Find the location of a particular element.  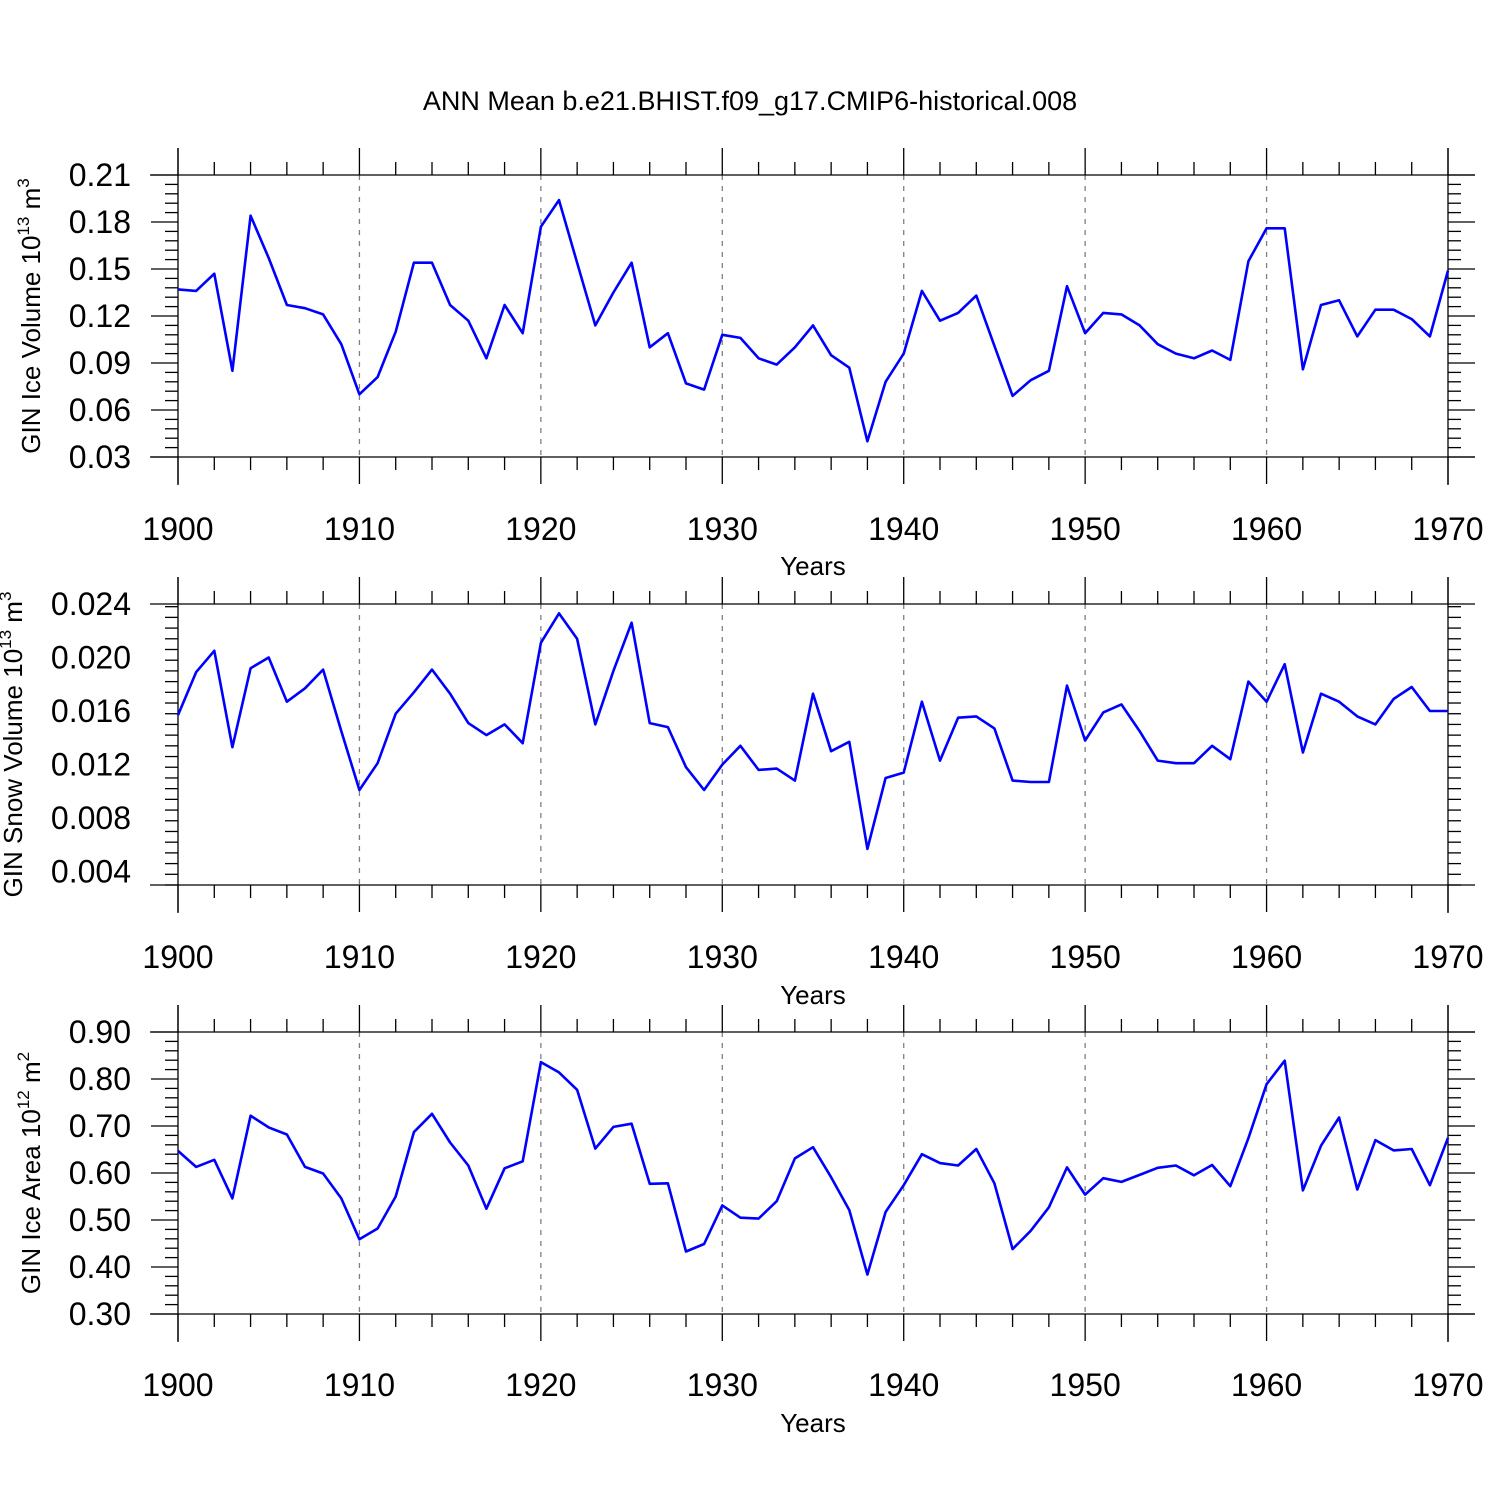

y-axis-title: GIN Ice Volume 1013 m3 is located at coordinates (30, 316).